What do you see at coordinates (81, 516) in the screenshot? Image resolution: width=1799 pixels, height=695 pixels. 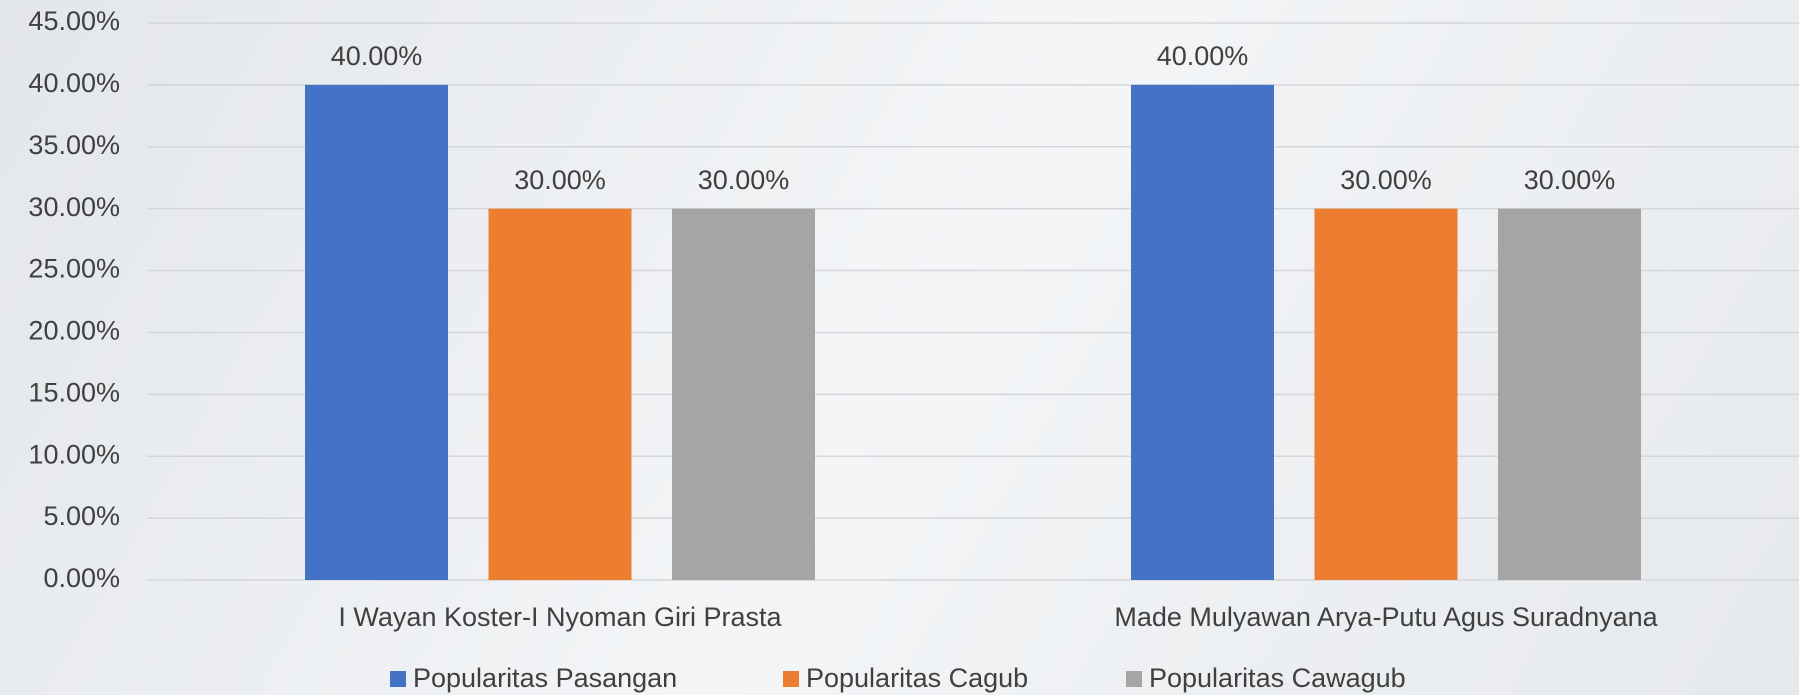 I see `y-tick-label: 5.00%` at bounding box center [81, 516].